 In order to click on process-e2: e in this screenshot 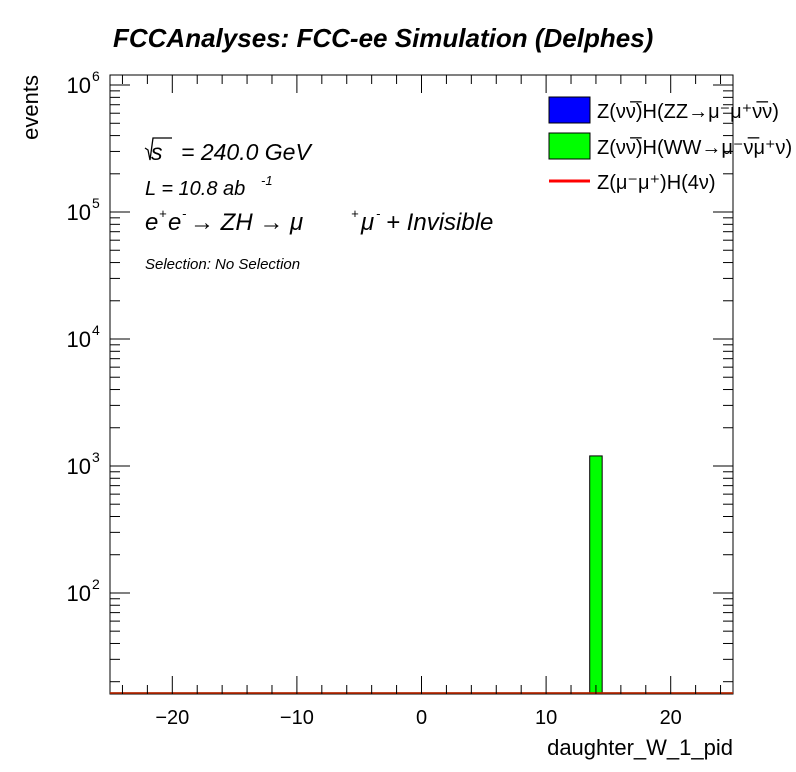, I will do `click(174, 222)`.